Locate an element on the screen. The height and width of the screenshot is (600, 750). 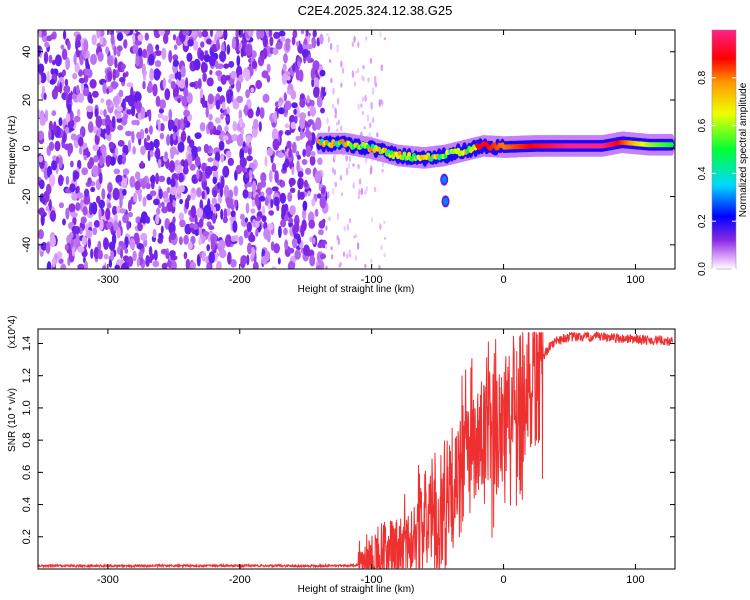
x-tick-label: 100 is located at coordinates (635, 280).